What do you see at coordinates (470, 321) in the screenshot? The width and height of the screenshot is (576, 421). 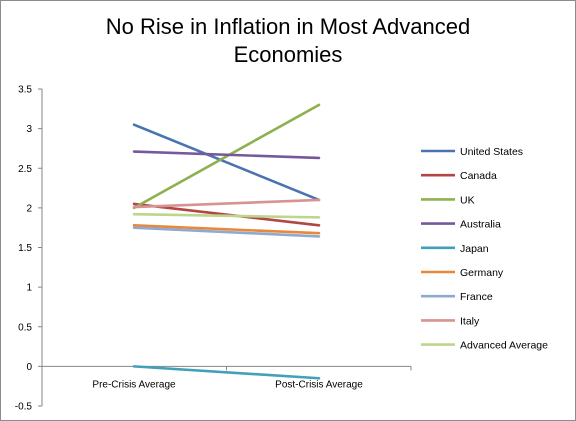 I see `legend-label-italy: Italy` at bounding box center [470, 321].